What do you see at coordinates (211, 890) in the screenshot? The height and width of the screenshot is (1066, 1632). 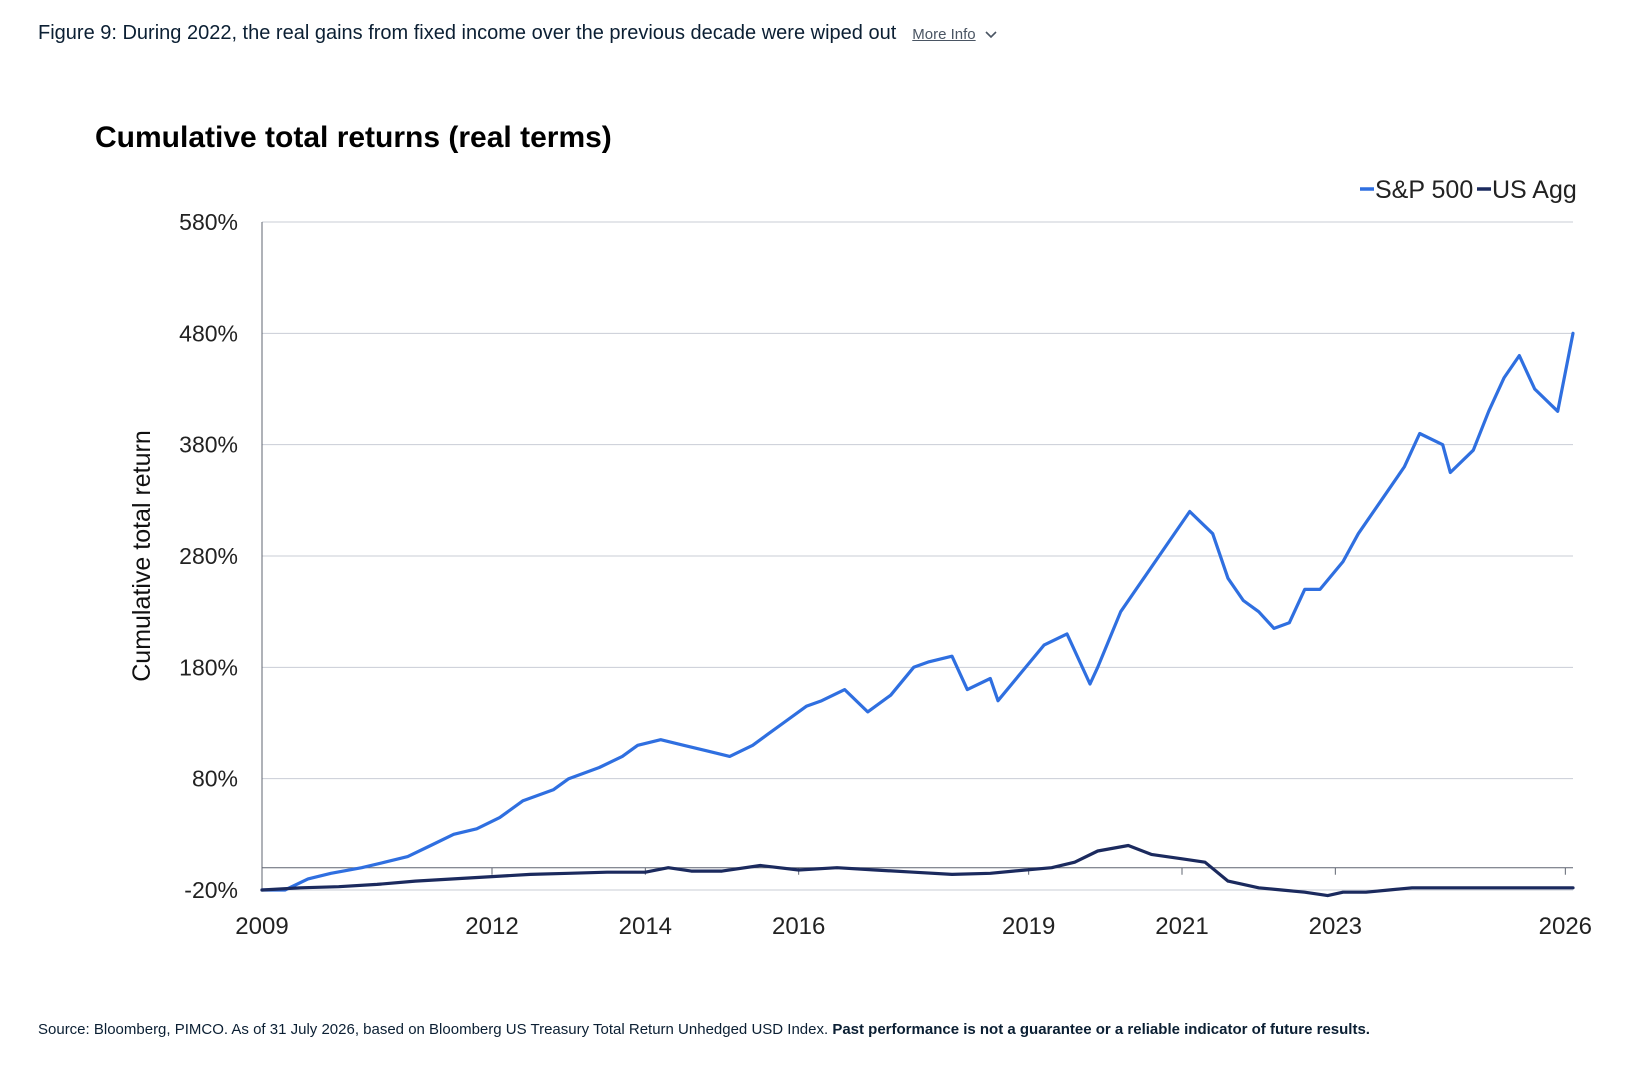 I see `y-tick-label: -20%` at bounding box center [211, 890].